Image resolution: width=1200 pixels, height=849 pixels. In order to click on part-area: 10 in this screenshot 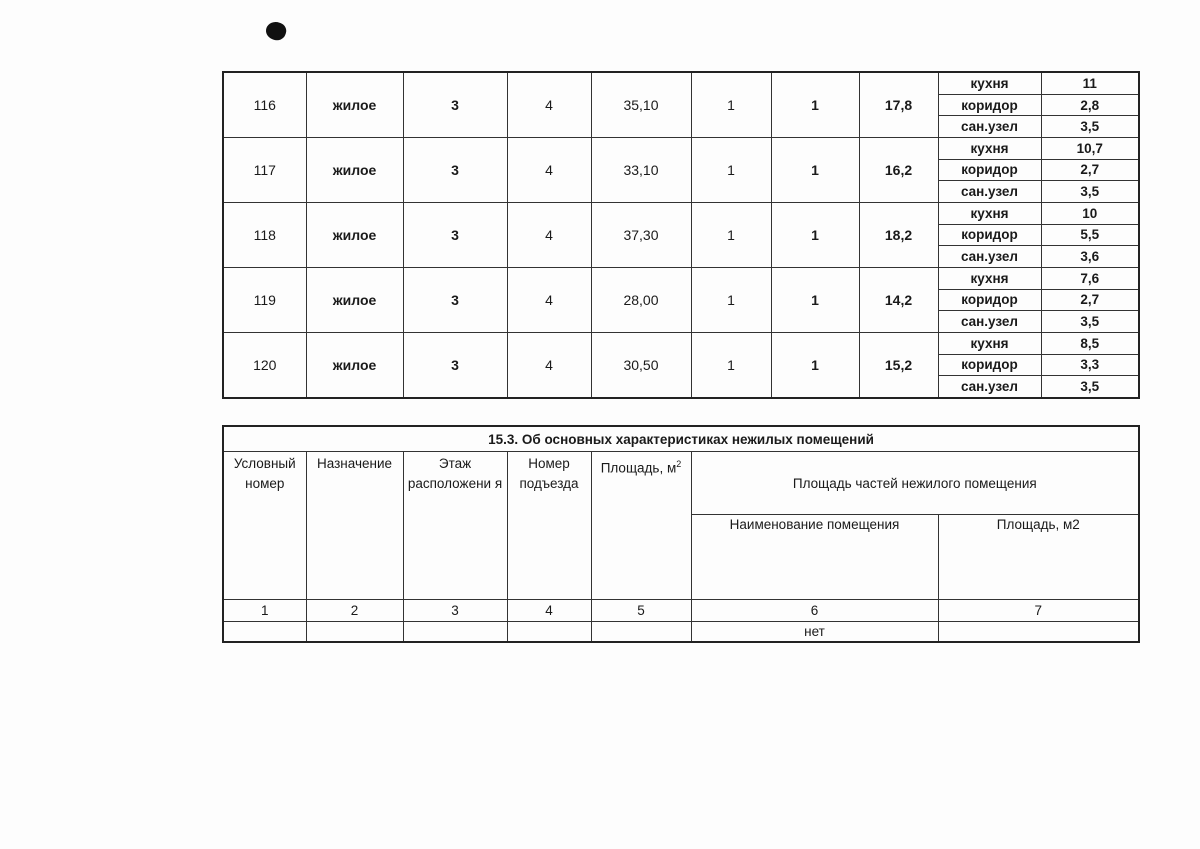, I will do `click(1090, 213)`.